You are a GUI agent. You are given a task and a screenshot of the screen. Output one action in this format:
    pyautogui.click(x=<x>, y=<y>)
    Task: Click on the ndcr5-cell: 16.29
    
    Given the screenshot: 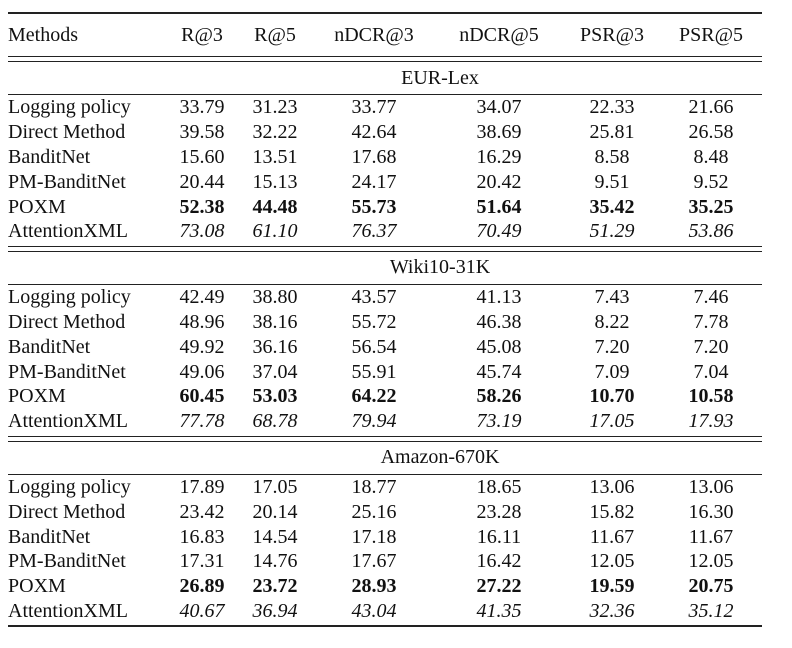 What is the action you would take?
    pyautogui.click(x=499, y=156)
    